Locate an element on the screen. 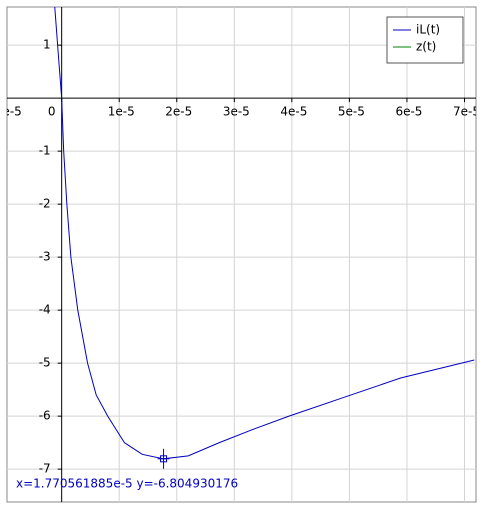  legend-box is located at coordinates (425, 40).